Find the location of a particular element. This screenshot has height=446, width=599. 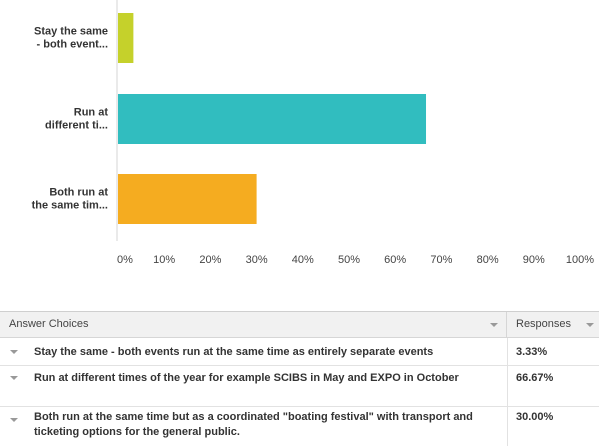

responses-header-label: Responses is located at coordinates (544, 324).